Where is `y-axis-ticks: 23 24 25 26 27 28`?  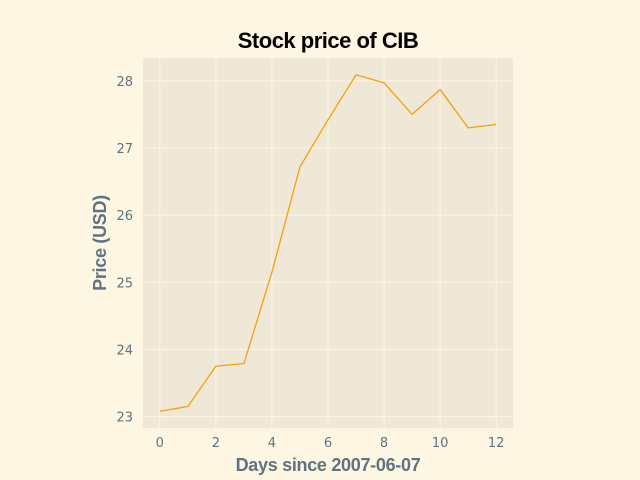
y-axis-ticks: 23 24 25 26 27 28 is located at coordinates (124, 250).